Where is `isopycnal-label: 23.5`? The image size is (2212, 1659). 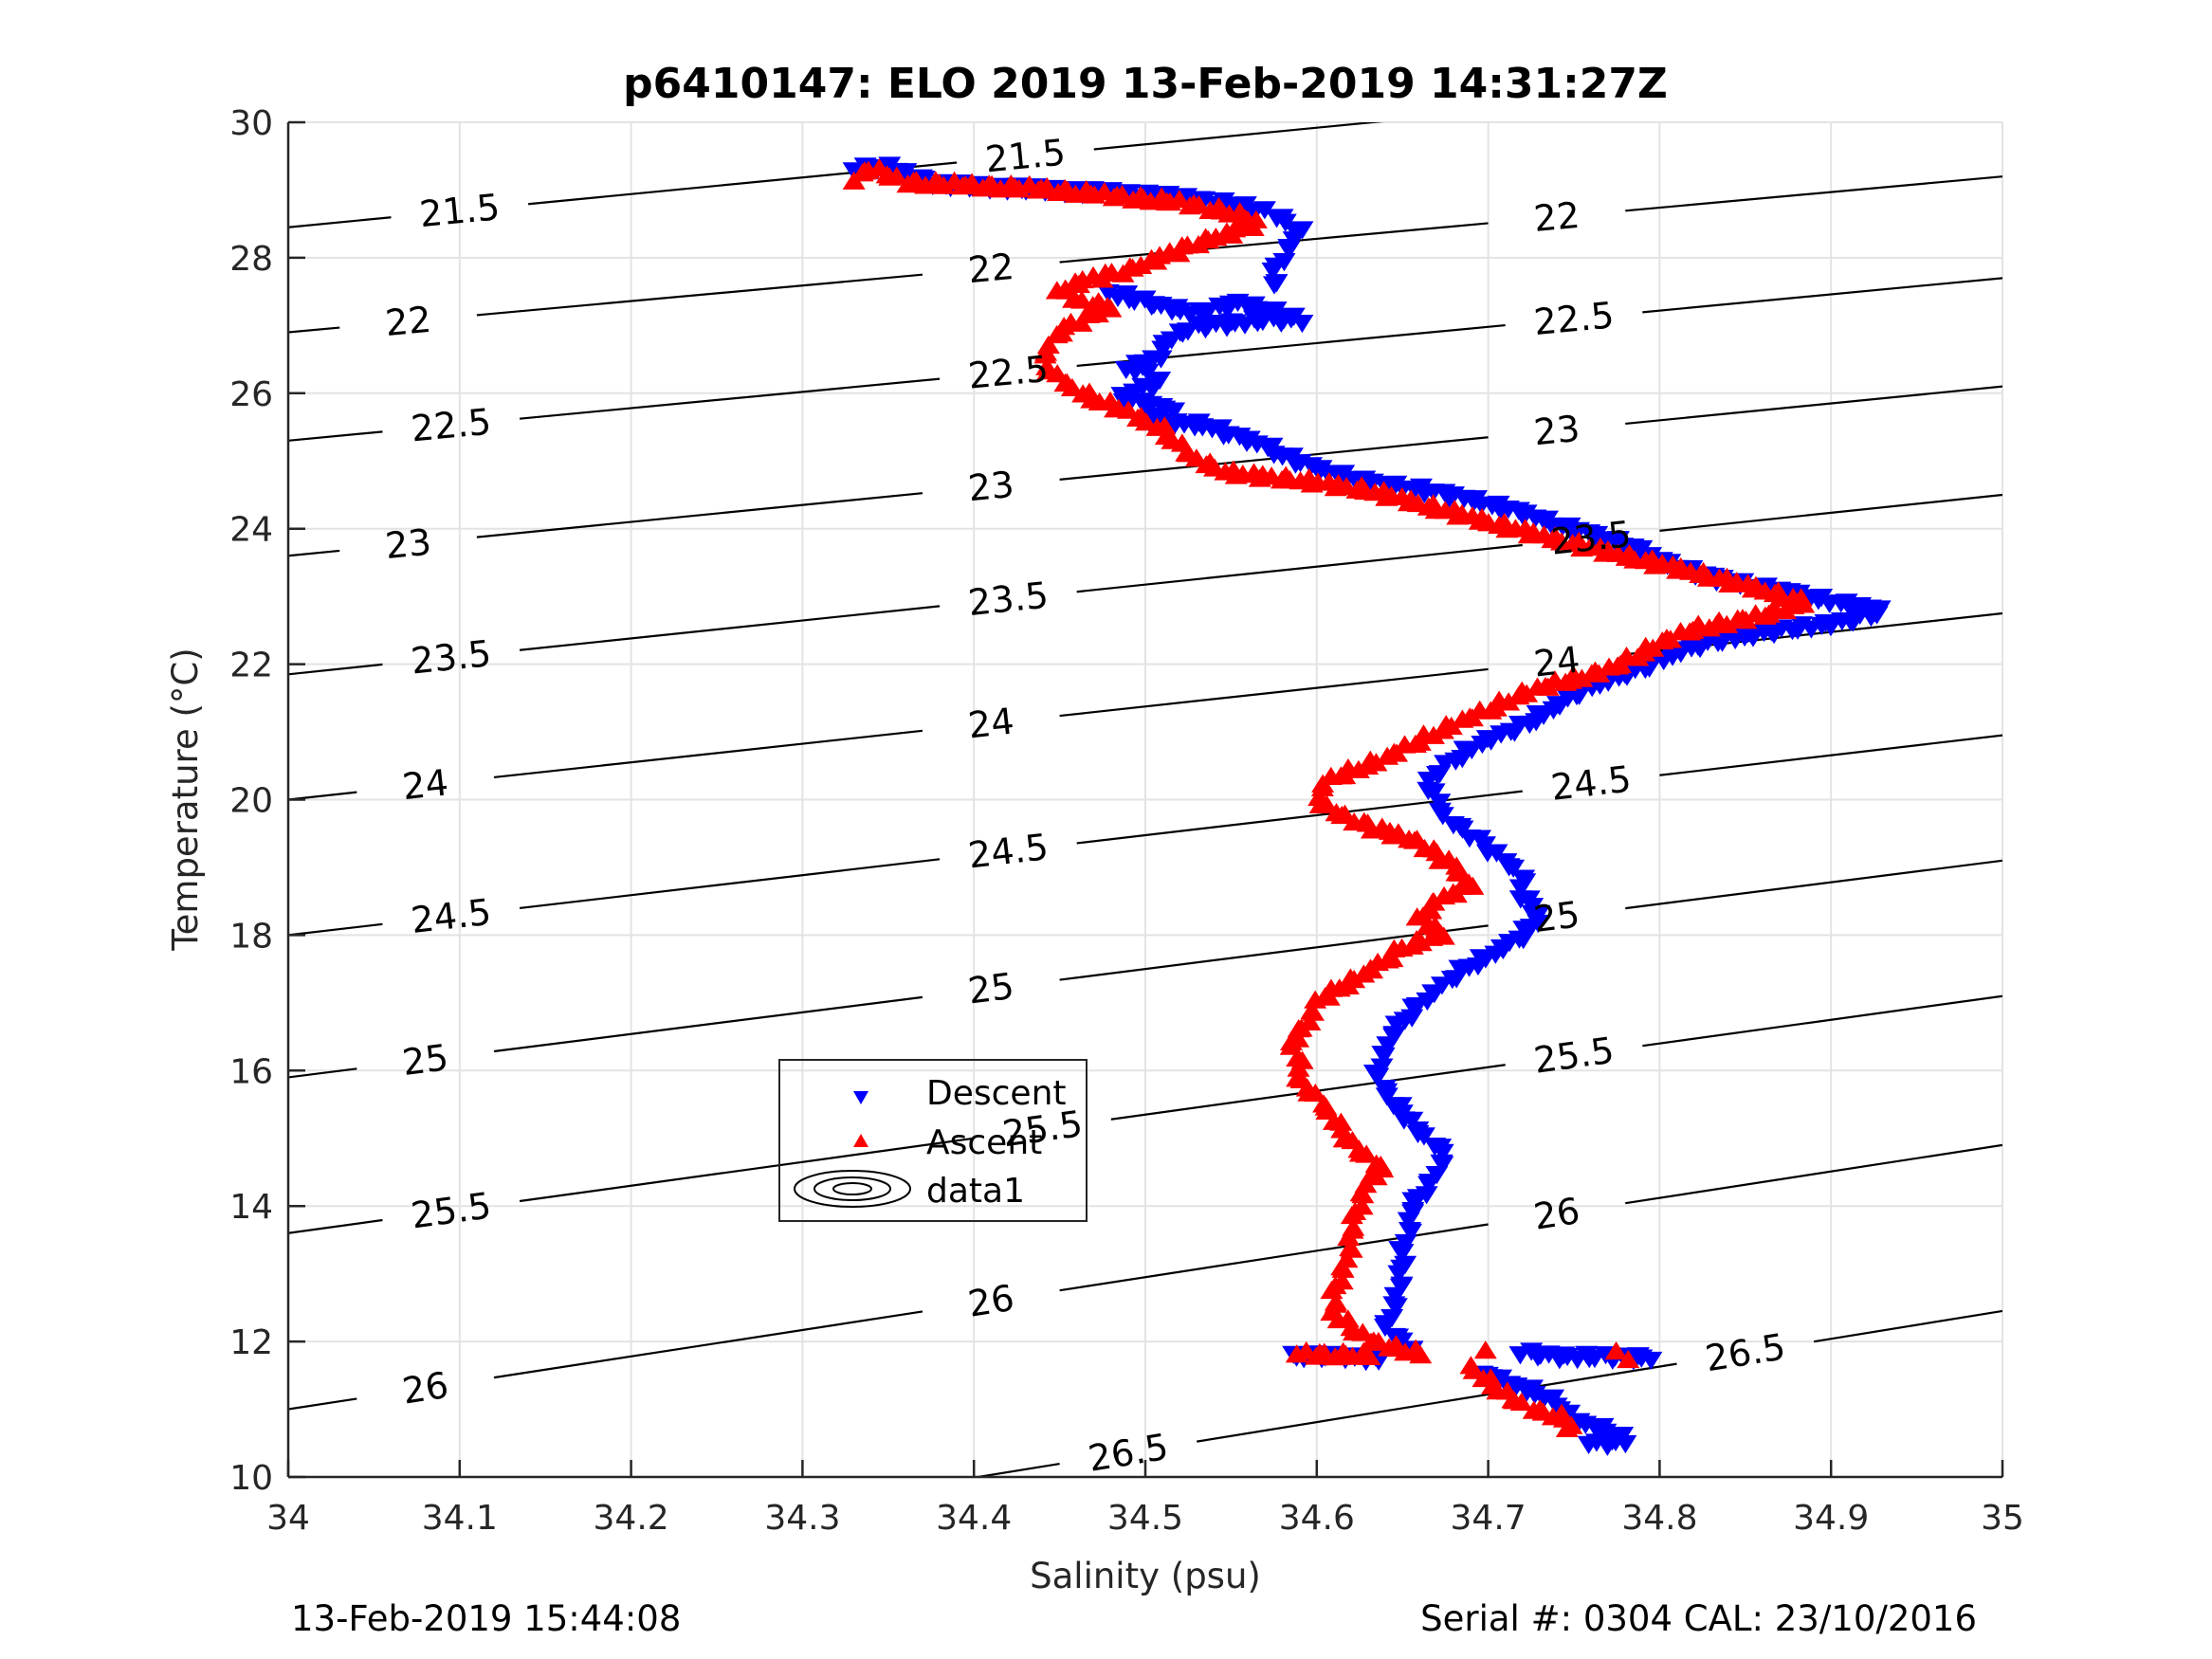
isopycnal-label: 23.5 is located at coordinates (1008, 599).